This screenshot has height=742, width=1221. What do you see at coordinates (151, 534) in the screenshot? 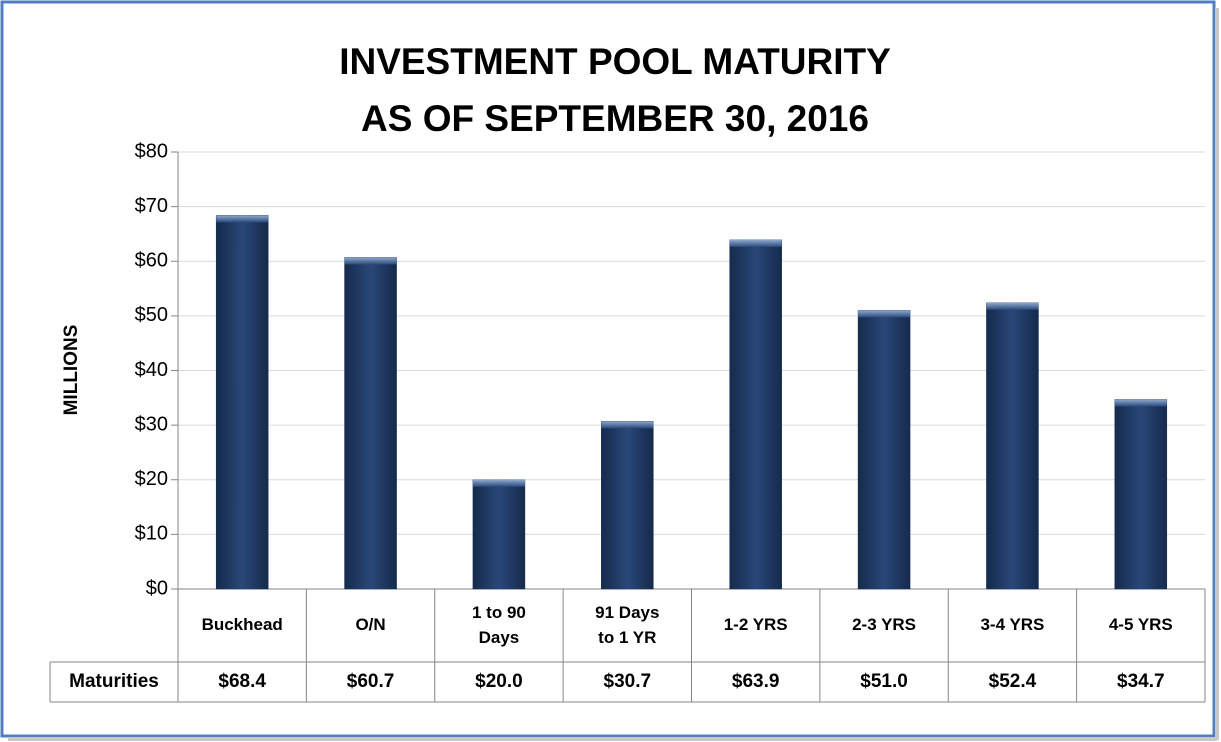
I see `y-tick-label: $10` at bounding box center [151, 534].